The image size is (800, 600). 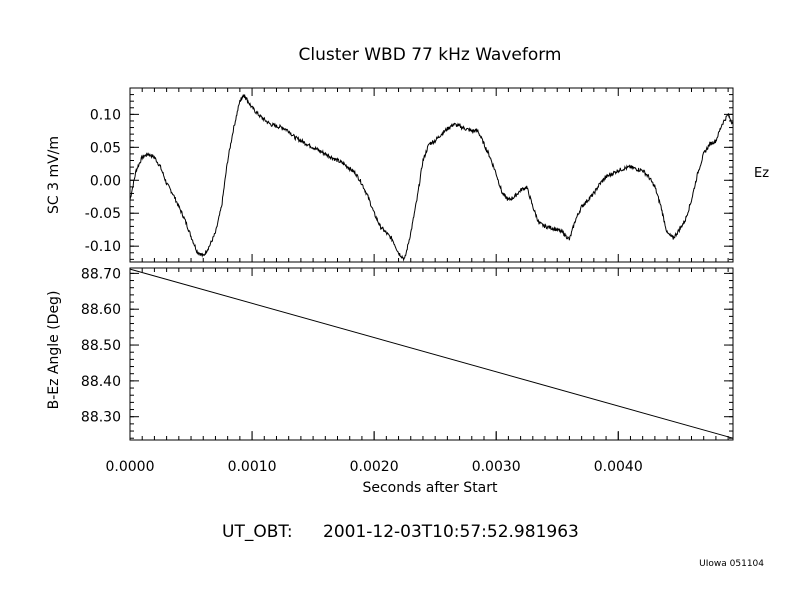 What do you see at coordinates (103, 214) in the screenshot?
I see `waveform-y-tick-label: -0.05` at bounding box center [103, 214].